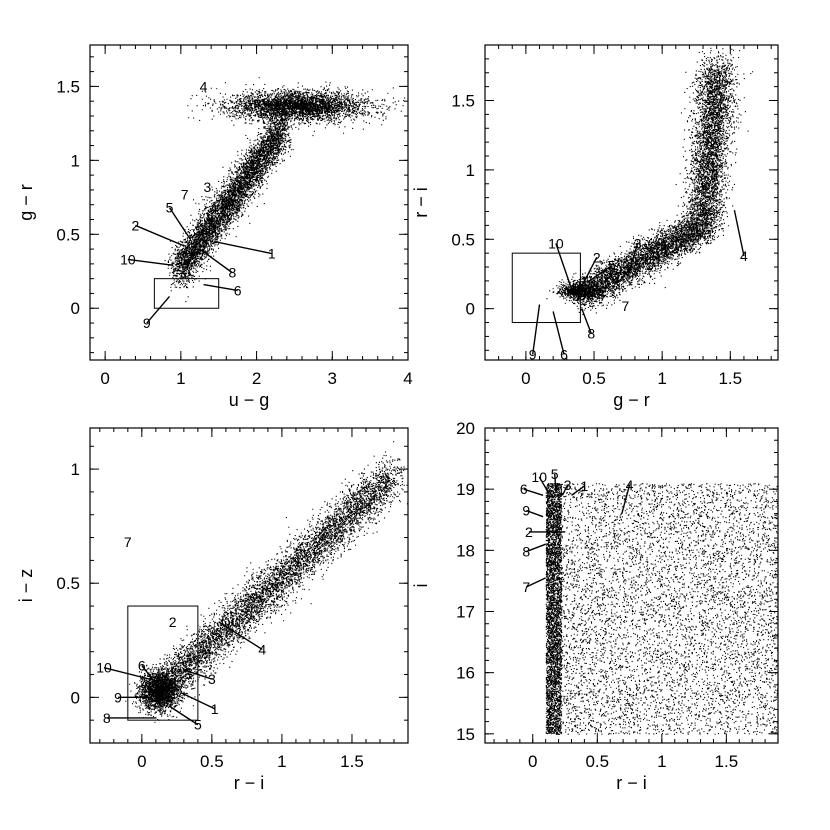  Describe the element at coordinates (186, 293) in the screenshot. I see `selection-box` at that location.